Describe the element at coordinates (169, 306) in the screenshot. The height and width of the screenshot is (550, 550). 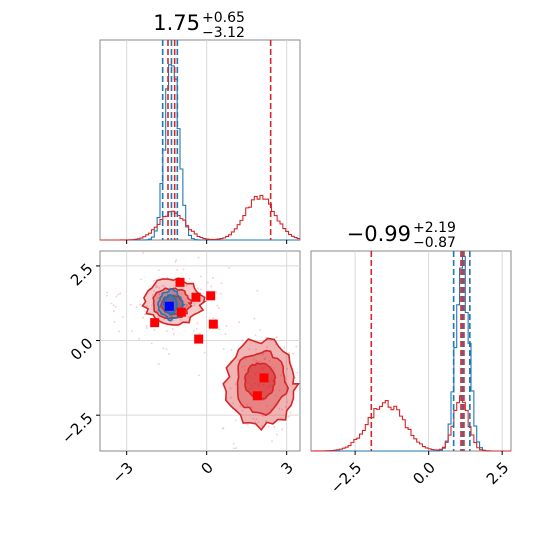
I see `blue-square-marker` at that location.